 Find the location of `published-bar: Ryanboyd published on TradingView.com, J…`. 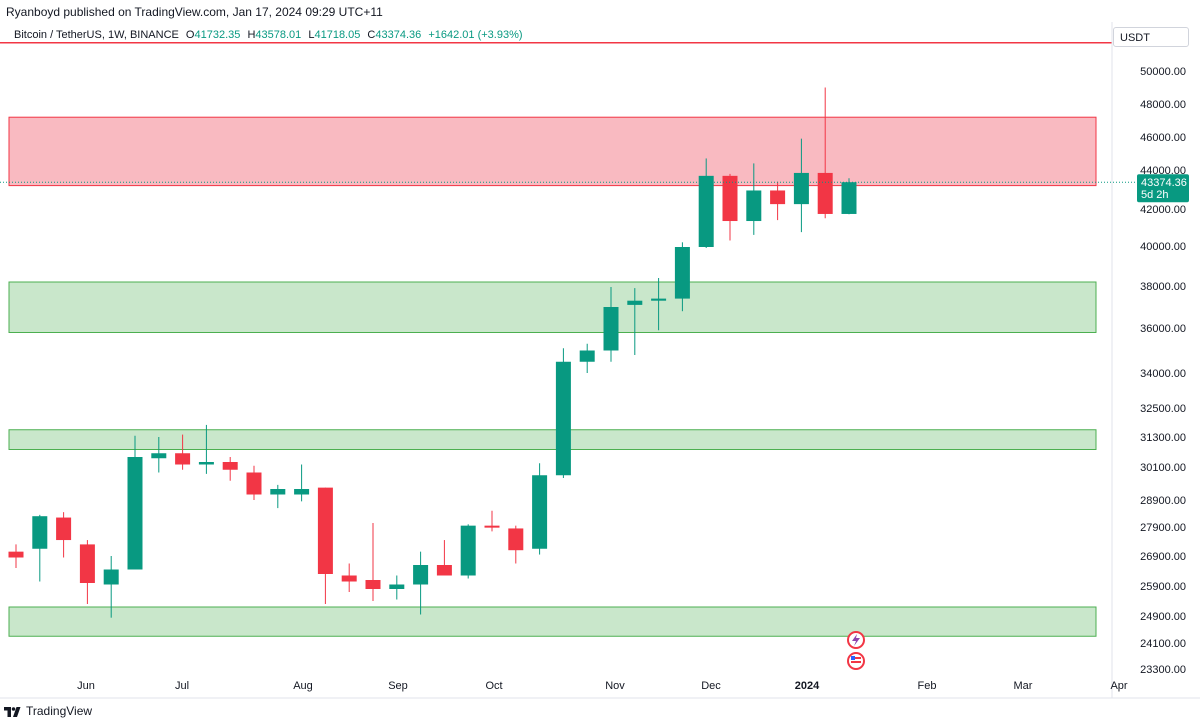

published-bar: Ryanboyd published on TradingView.com, J… is located at coordinates (600, 11).